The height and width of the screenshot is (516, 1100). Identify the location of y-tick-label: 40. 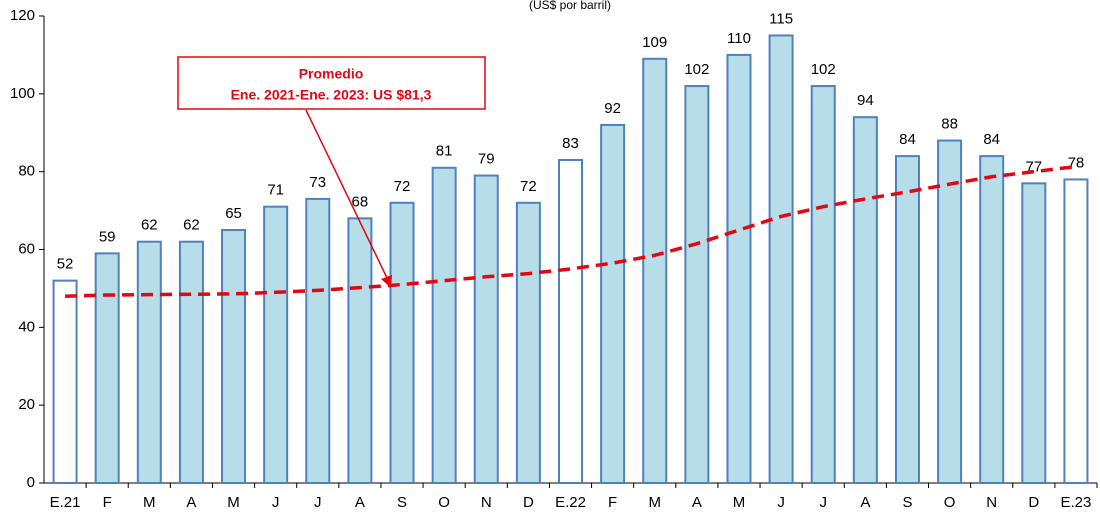
(26, 326).